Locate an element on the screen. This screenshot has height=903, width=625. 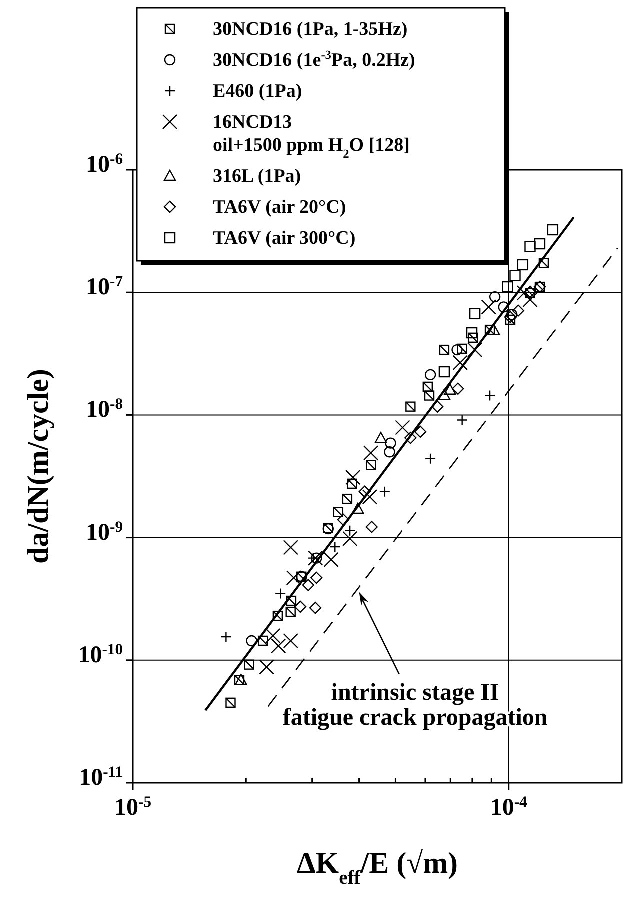
legend-label: E460 (1Pa) is located at coordinates (257, 91).